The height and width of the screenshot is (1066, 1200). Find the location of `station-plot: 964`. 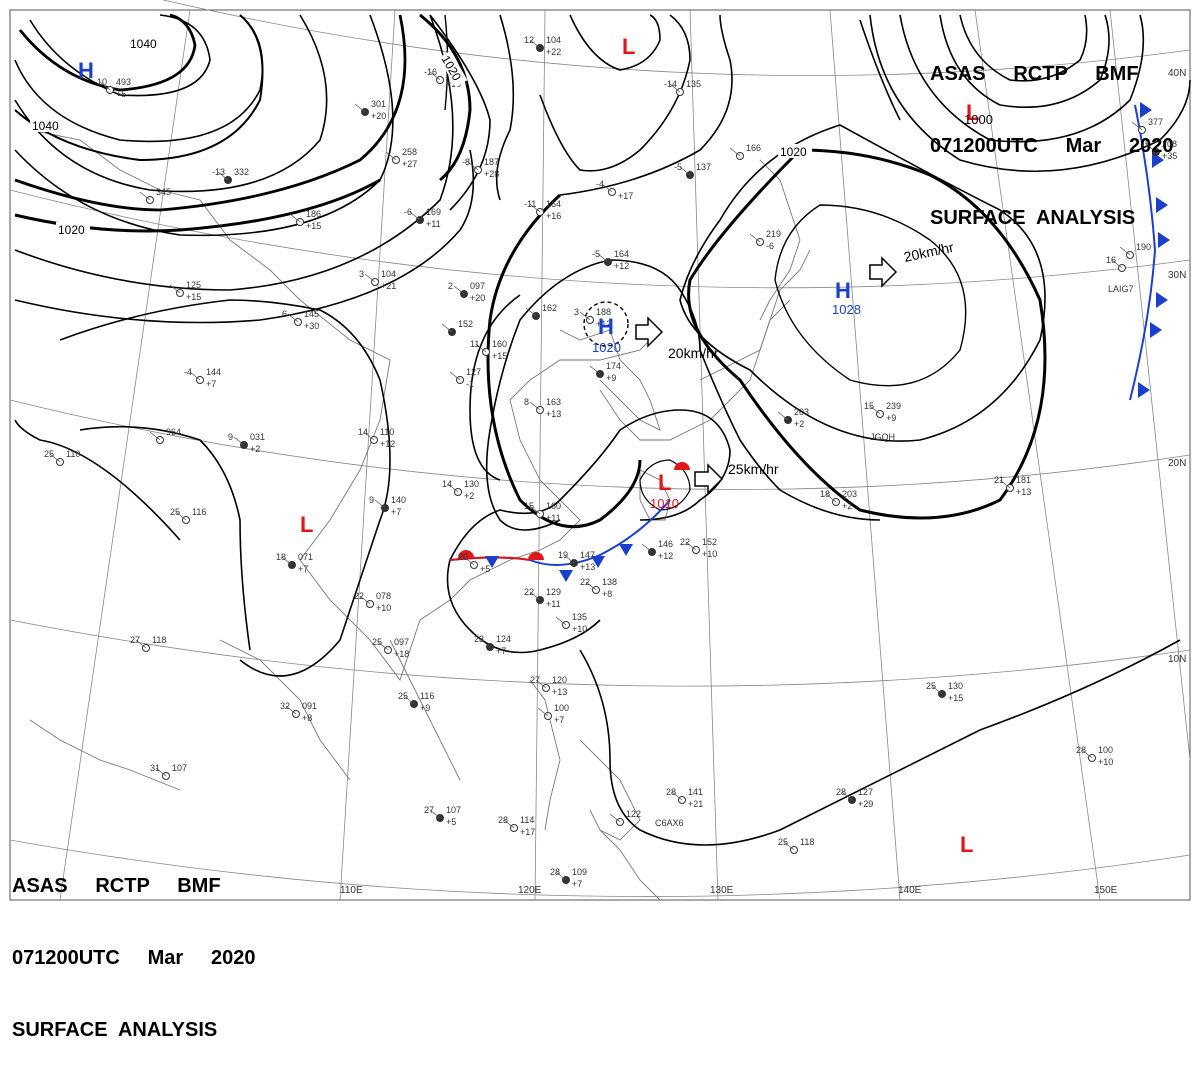

station-plot: 964 is located at coordinates (165, 435).